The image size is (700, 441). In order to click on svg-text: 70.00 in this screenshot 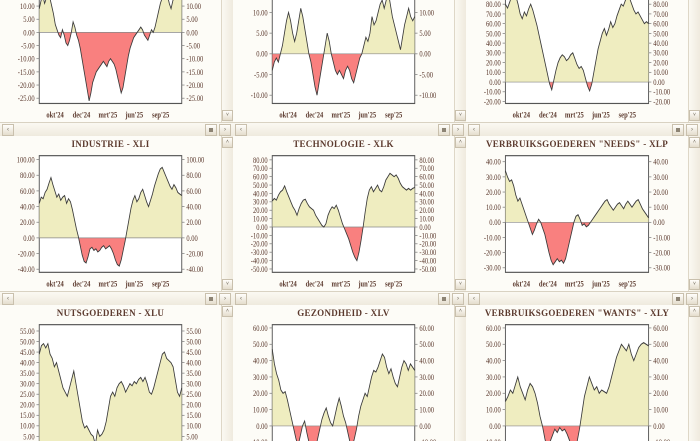, I will do `click(493, 14)`.